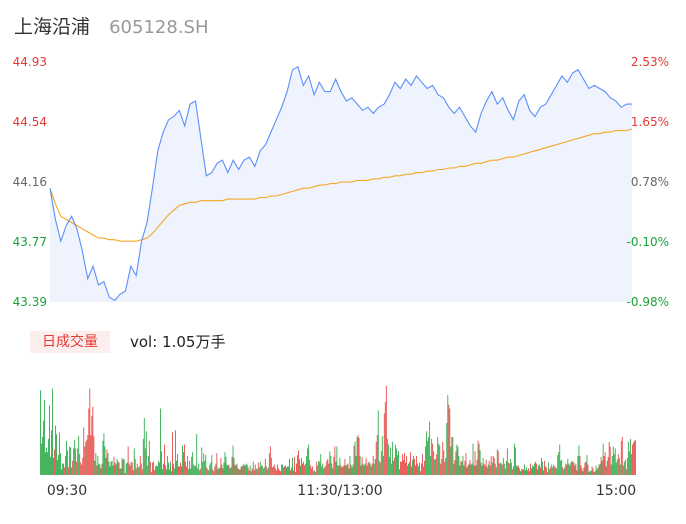 Image resolution: width=686 pixels, height=524 pixels. Describe the element at coordinates (341, 491) in the screenshot. I see `time-axis-labels: 09:30 11:30/13:00 15:00` at that location.